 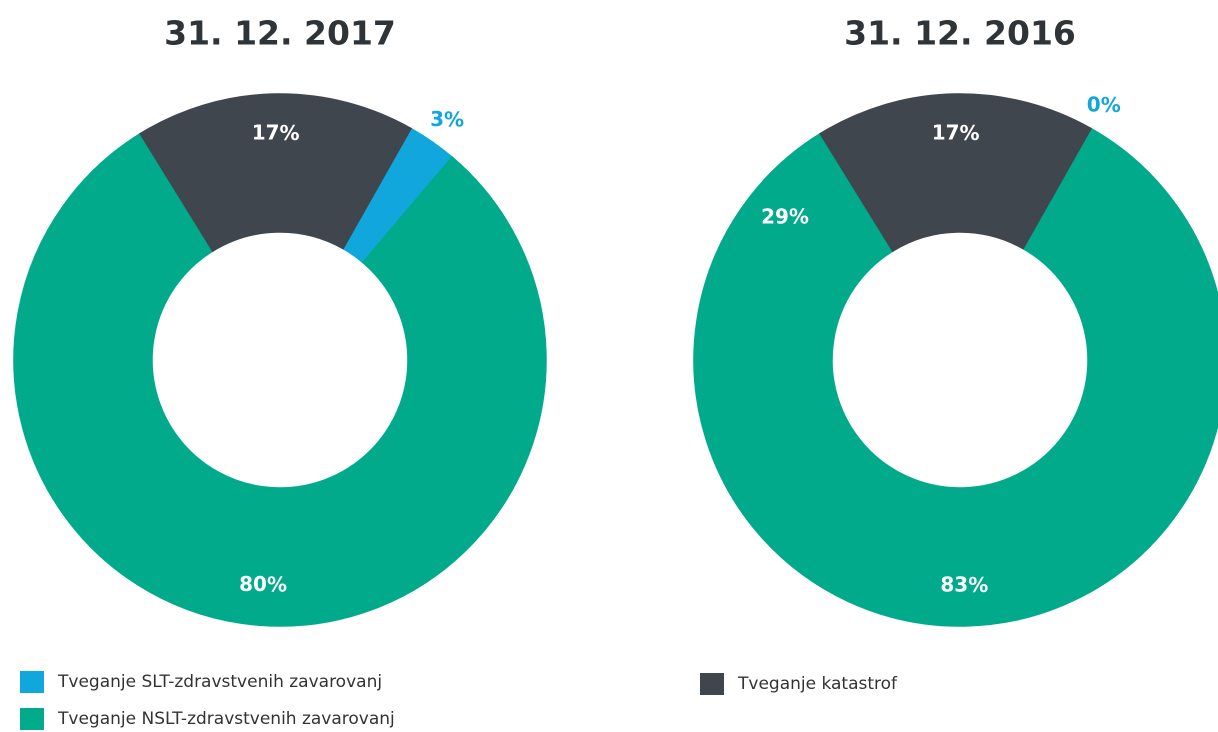 What do you see at coordinates (219, 682) in the screenshot?
I see `legend-label: Tveganje SLT-zdravstvenih zavarovanj` at bounding box center [219, 682].